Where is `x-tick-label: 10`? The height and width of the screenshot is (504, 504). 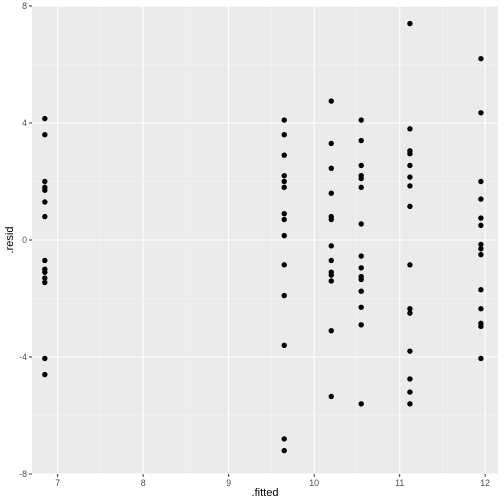 x-tick-label: 10 is located at coordinates (314, 483).